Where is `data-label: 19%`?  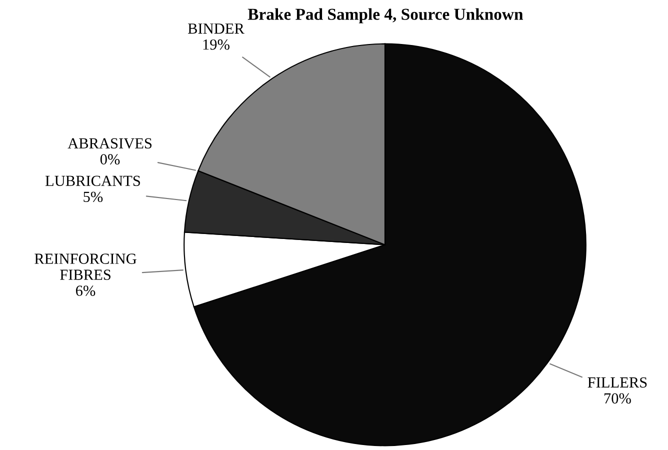 data-label: 19% is located at coordinates (216, 44).